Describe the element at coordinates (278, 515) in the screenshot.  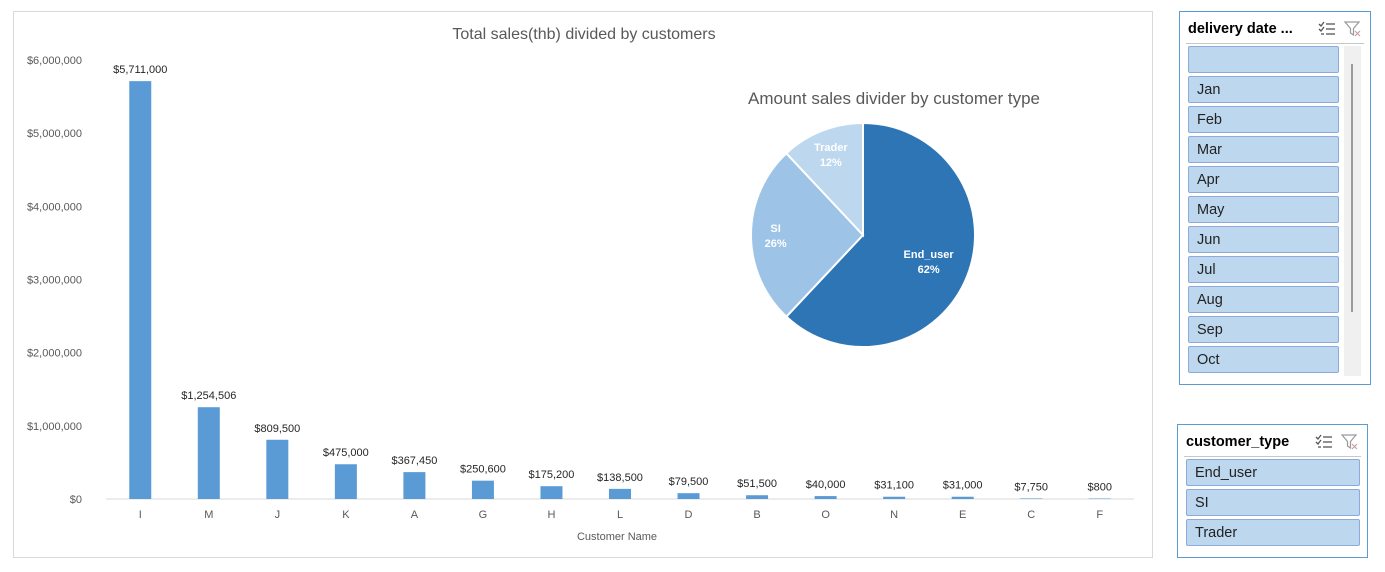
I see `x-tick-label: J` at that location.